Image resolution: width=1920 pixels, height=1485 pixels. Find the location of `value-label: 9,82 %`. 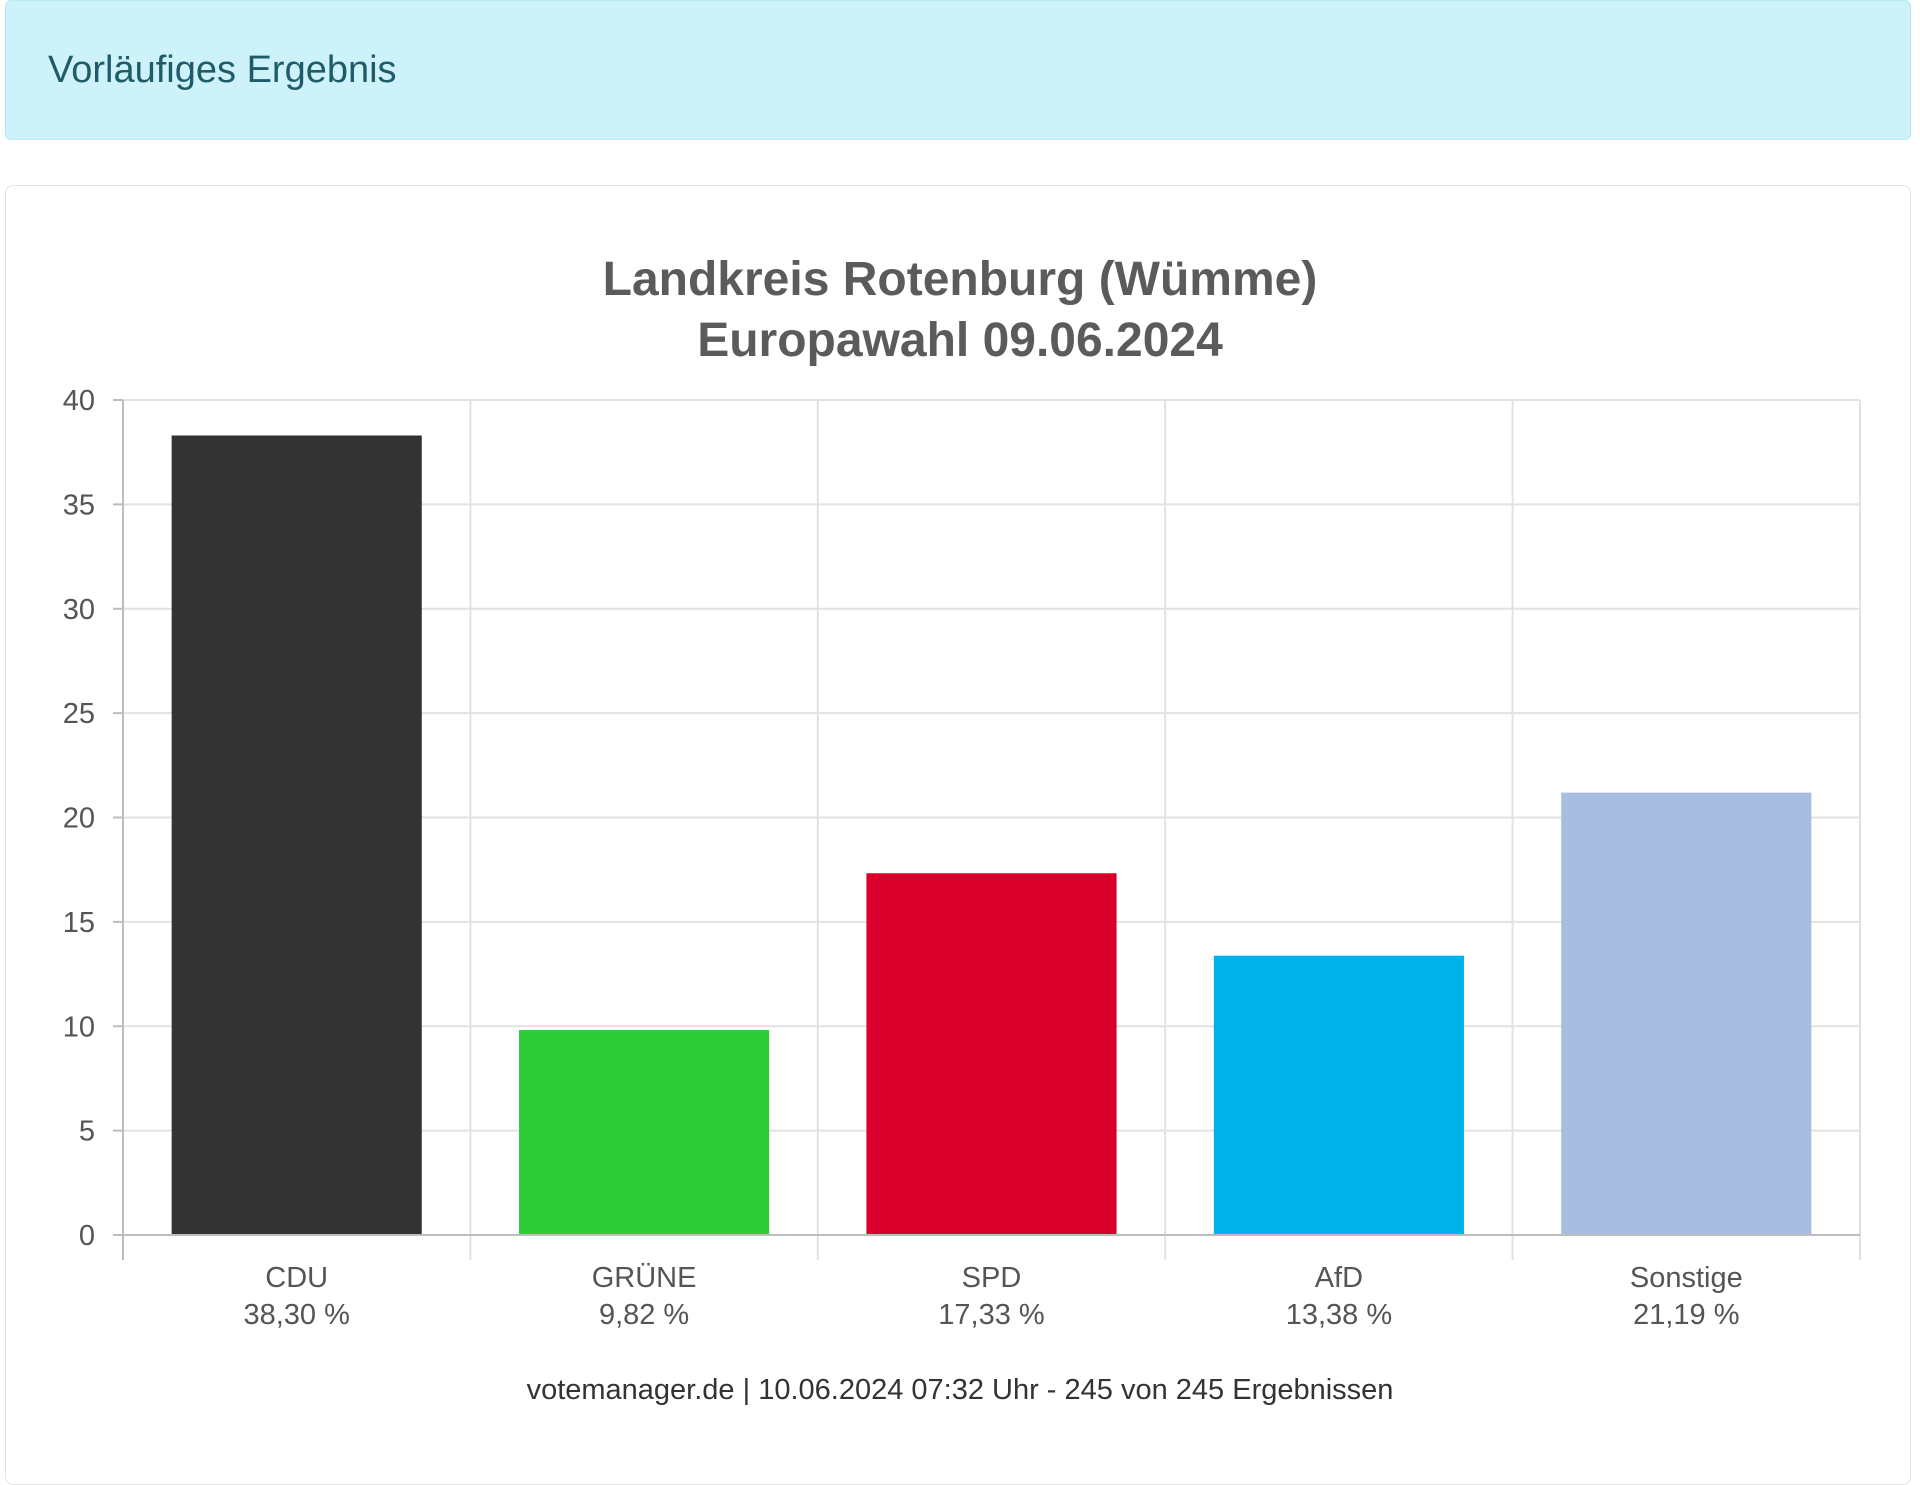

value-label: 9,82 % is located at coordinates (644, 1315).